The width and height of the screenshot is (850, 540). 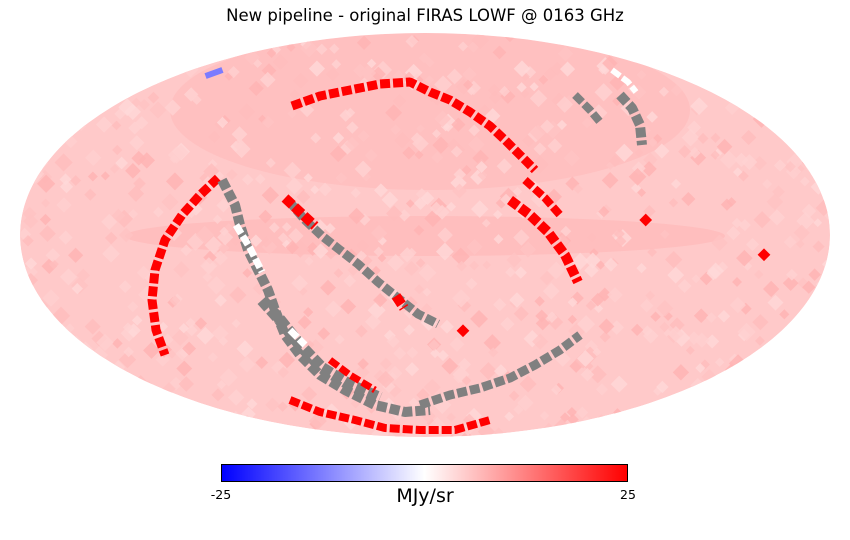 What do you see at coordinates (628, 494) in the screenshot?
I see `colorbar-max-label: 25` at bounding box center [628, 494].